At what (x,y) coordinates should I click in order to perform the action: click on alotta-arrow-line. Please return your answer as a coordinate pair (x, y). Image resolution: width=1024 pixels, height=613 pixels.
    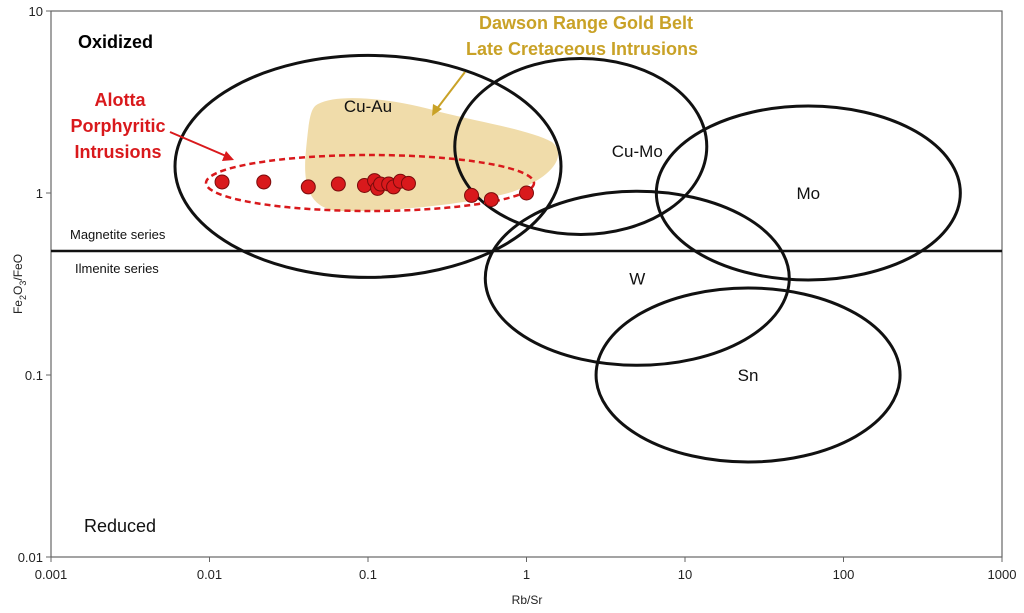
    Looking at the image, I should click on (198, 144).